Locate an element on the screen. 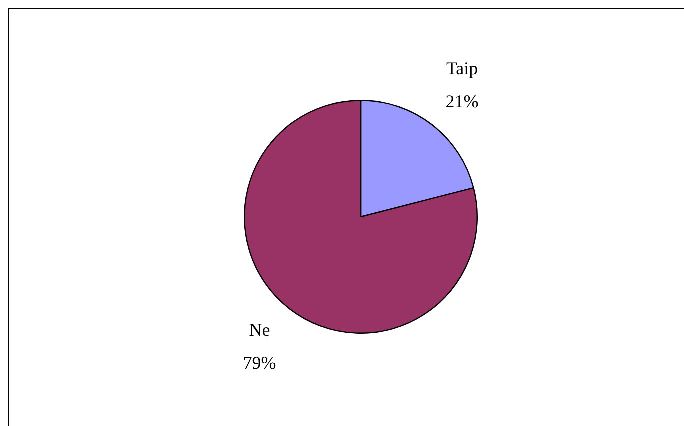 The image size is (684, 426). data-label: 79% is located at coordinates (259, 362).